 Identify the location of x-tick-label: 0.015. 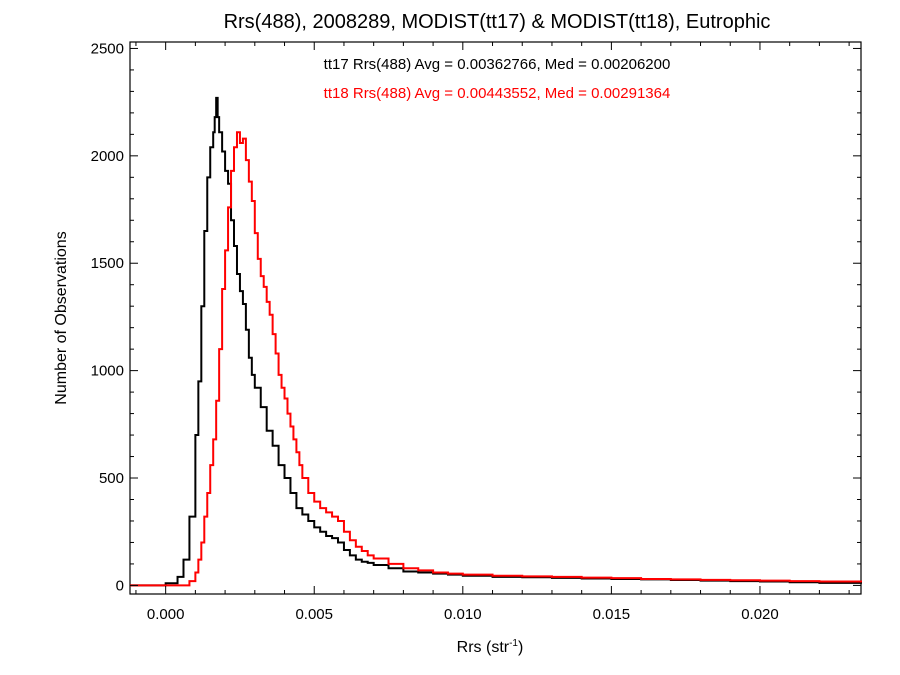
(612, 614).